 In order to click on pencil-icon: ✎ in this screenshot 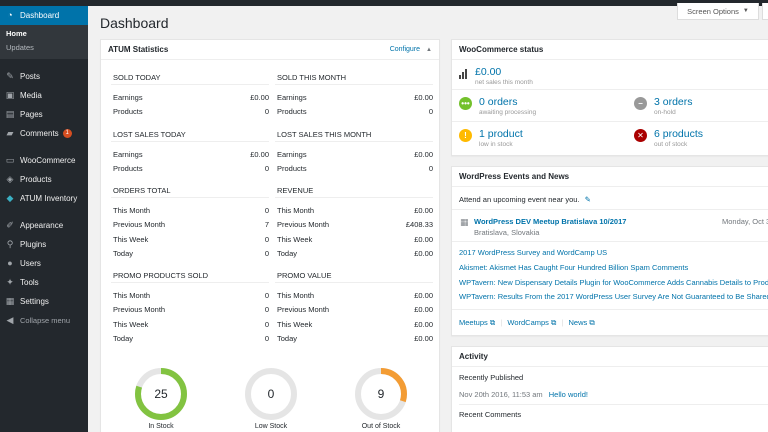, I will do `click(587, 199)`.